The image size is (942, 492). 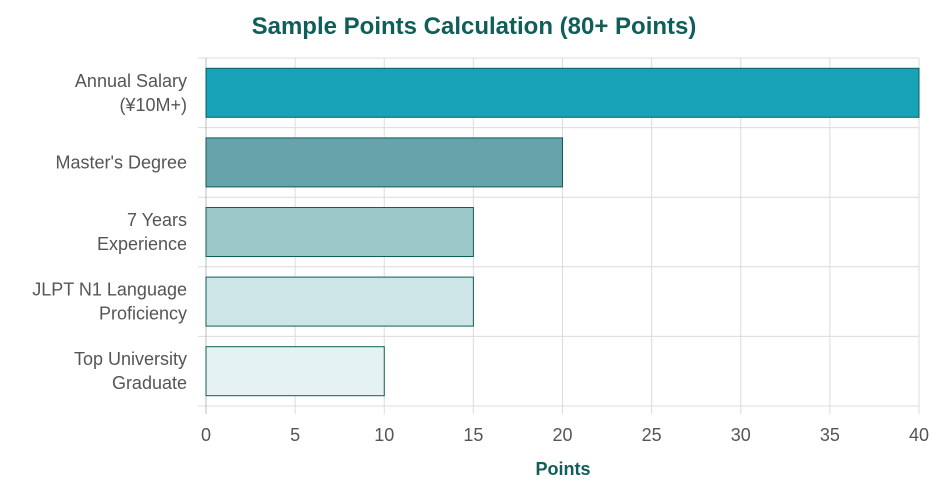 I want to click on x-tick-label-25: 25, so click(x=652, y=435).